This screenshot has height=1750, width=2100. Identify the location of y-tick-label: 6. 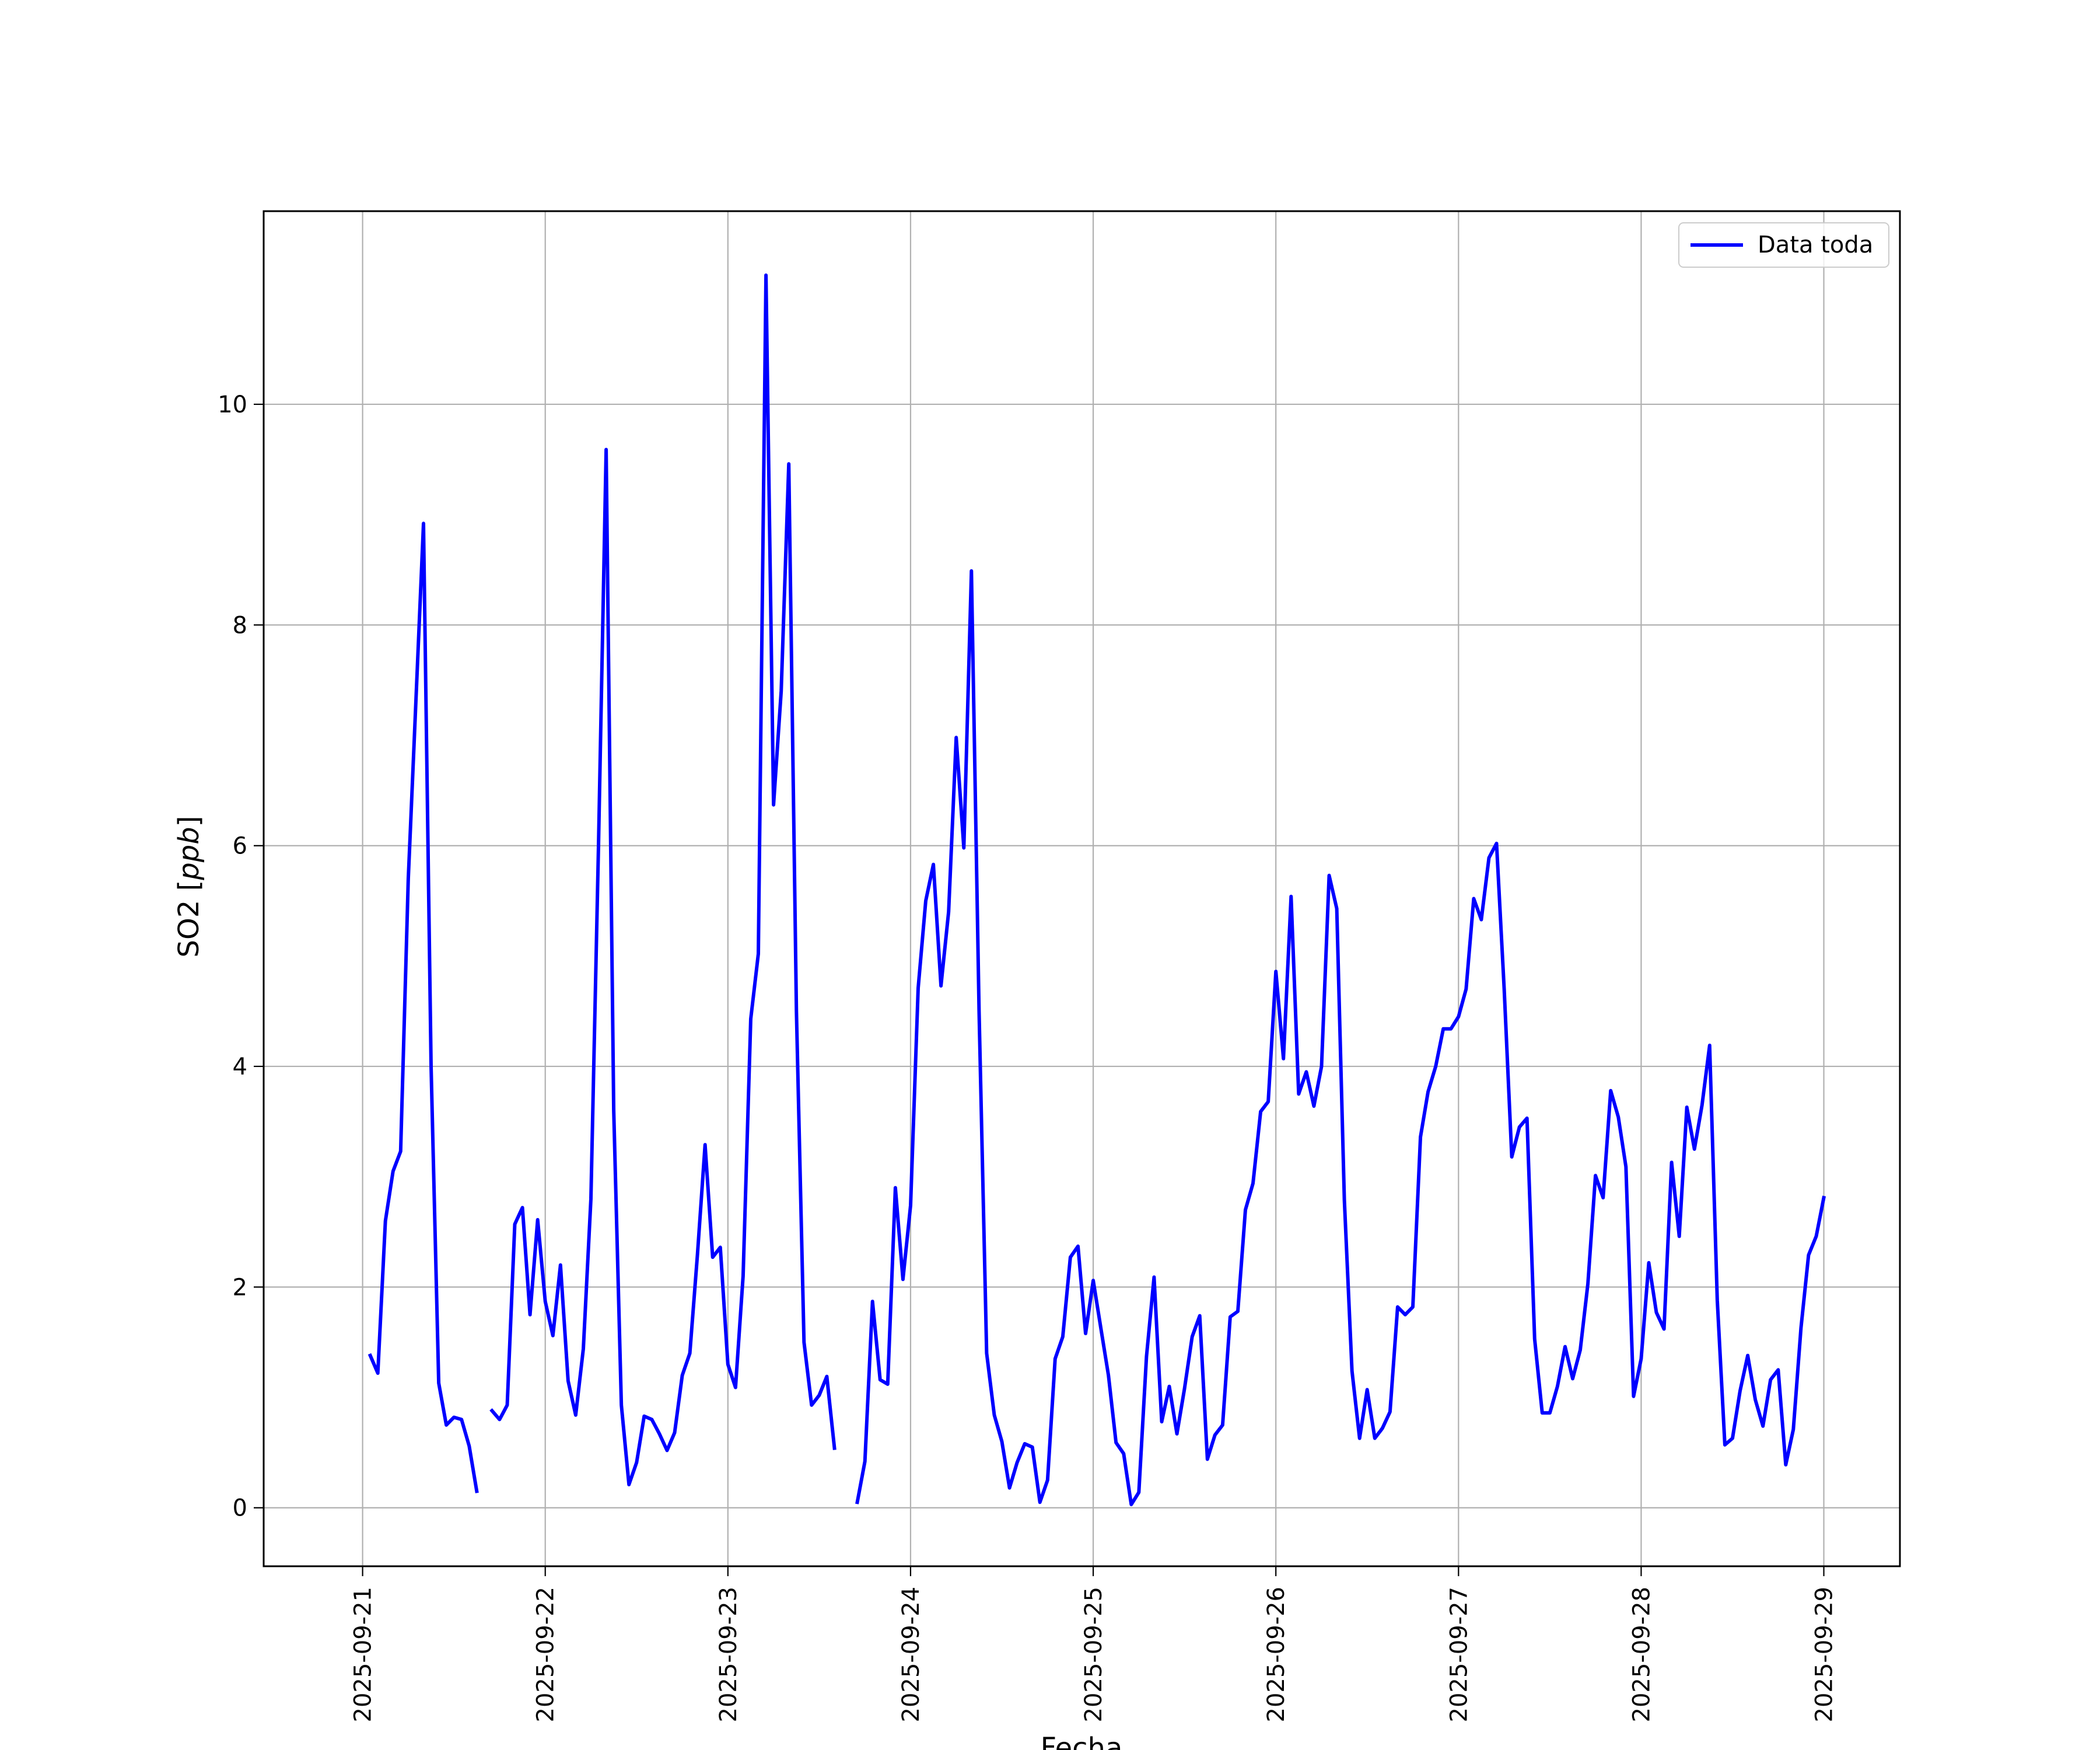
(240, 846).